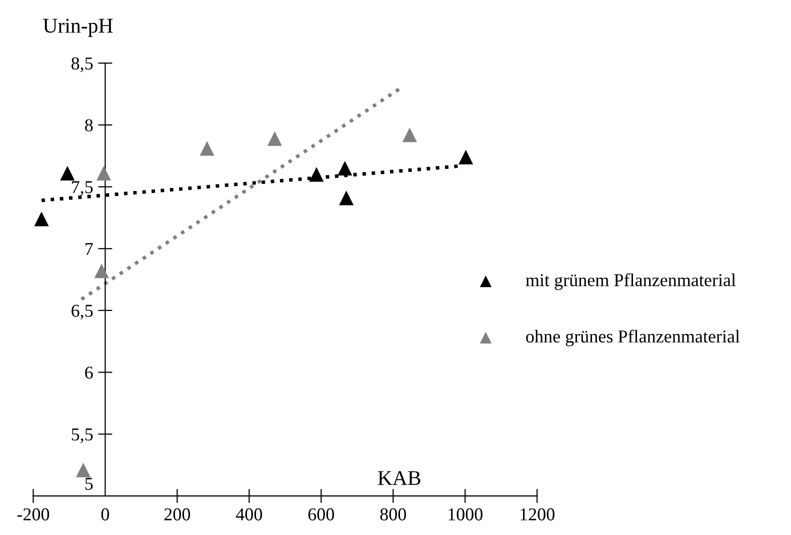  What do you see at coordinates (89, 125) in the screenshot?
I see `y-tick-label: 8` at bounding box center [89, 125].